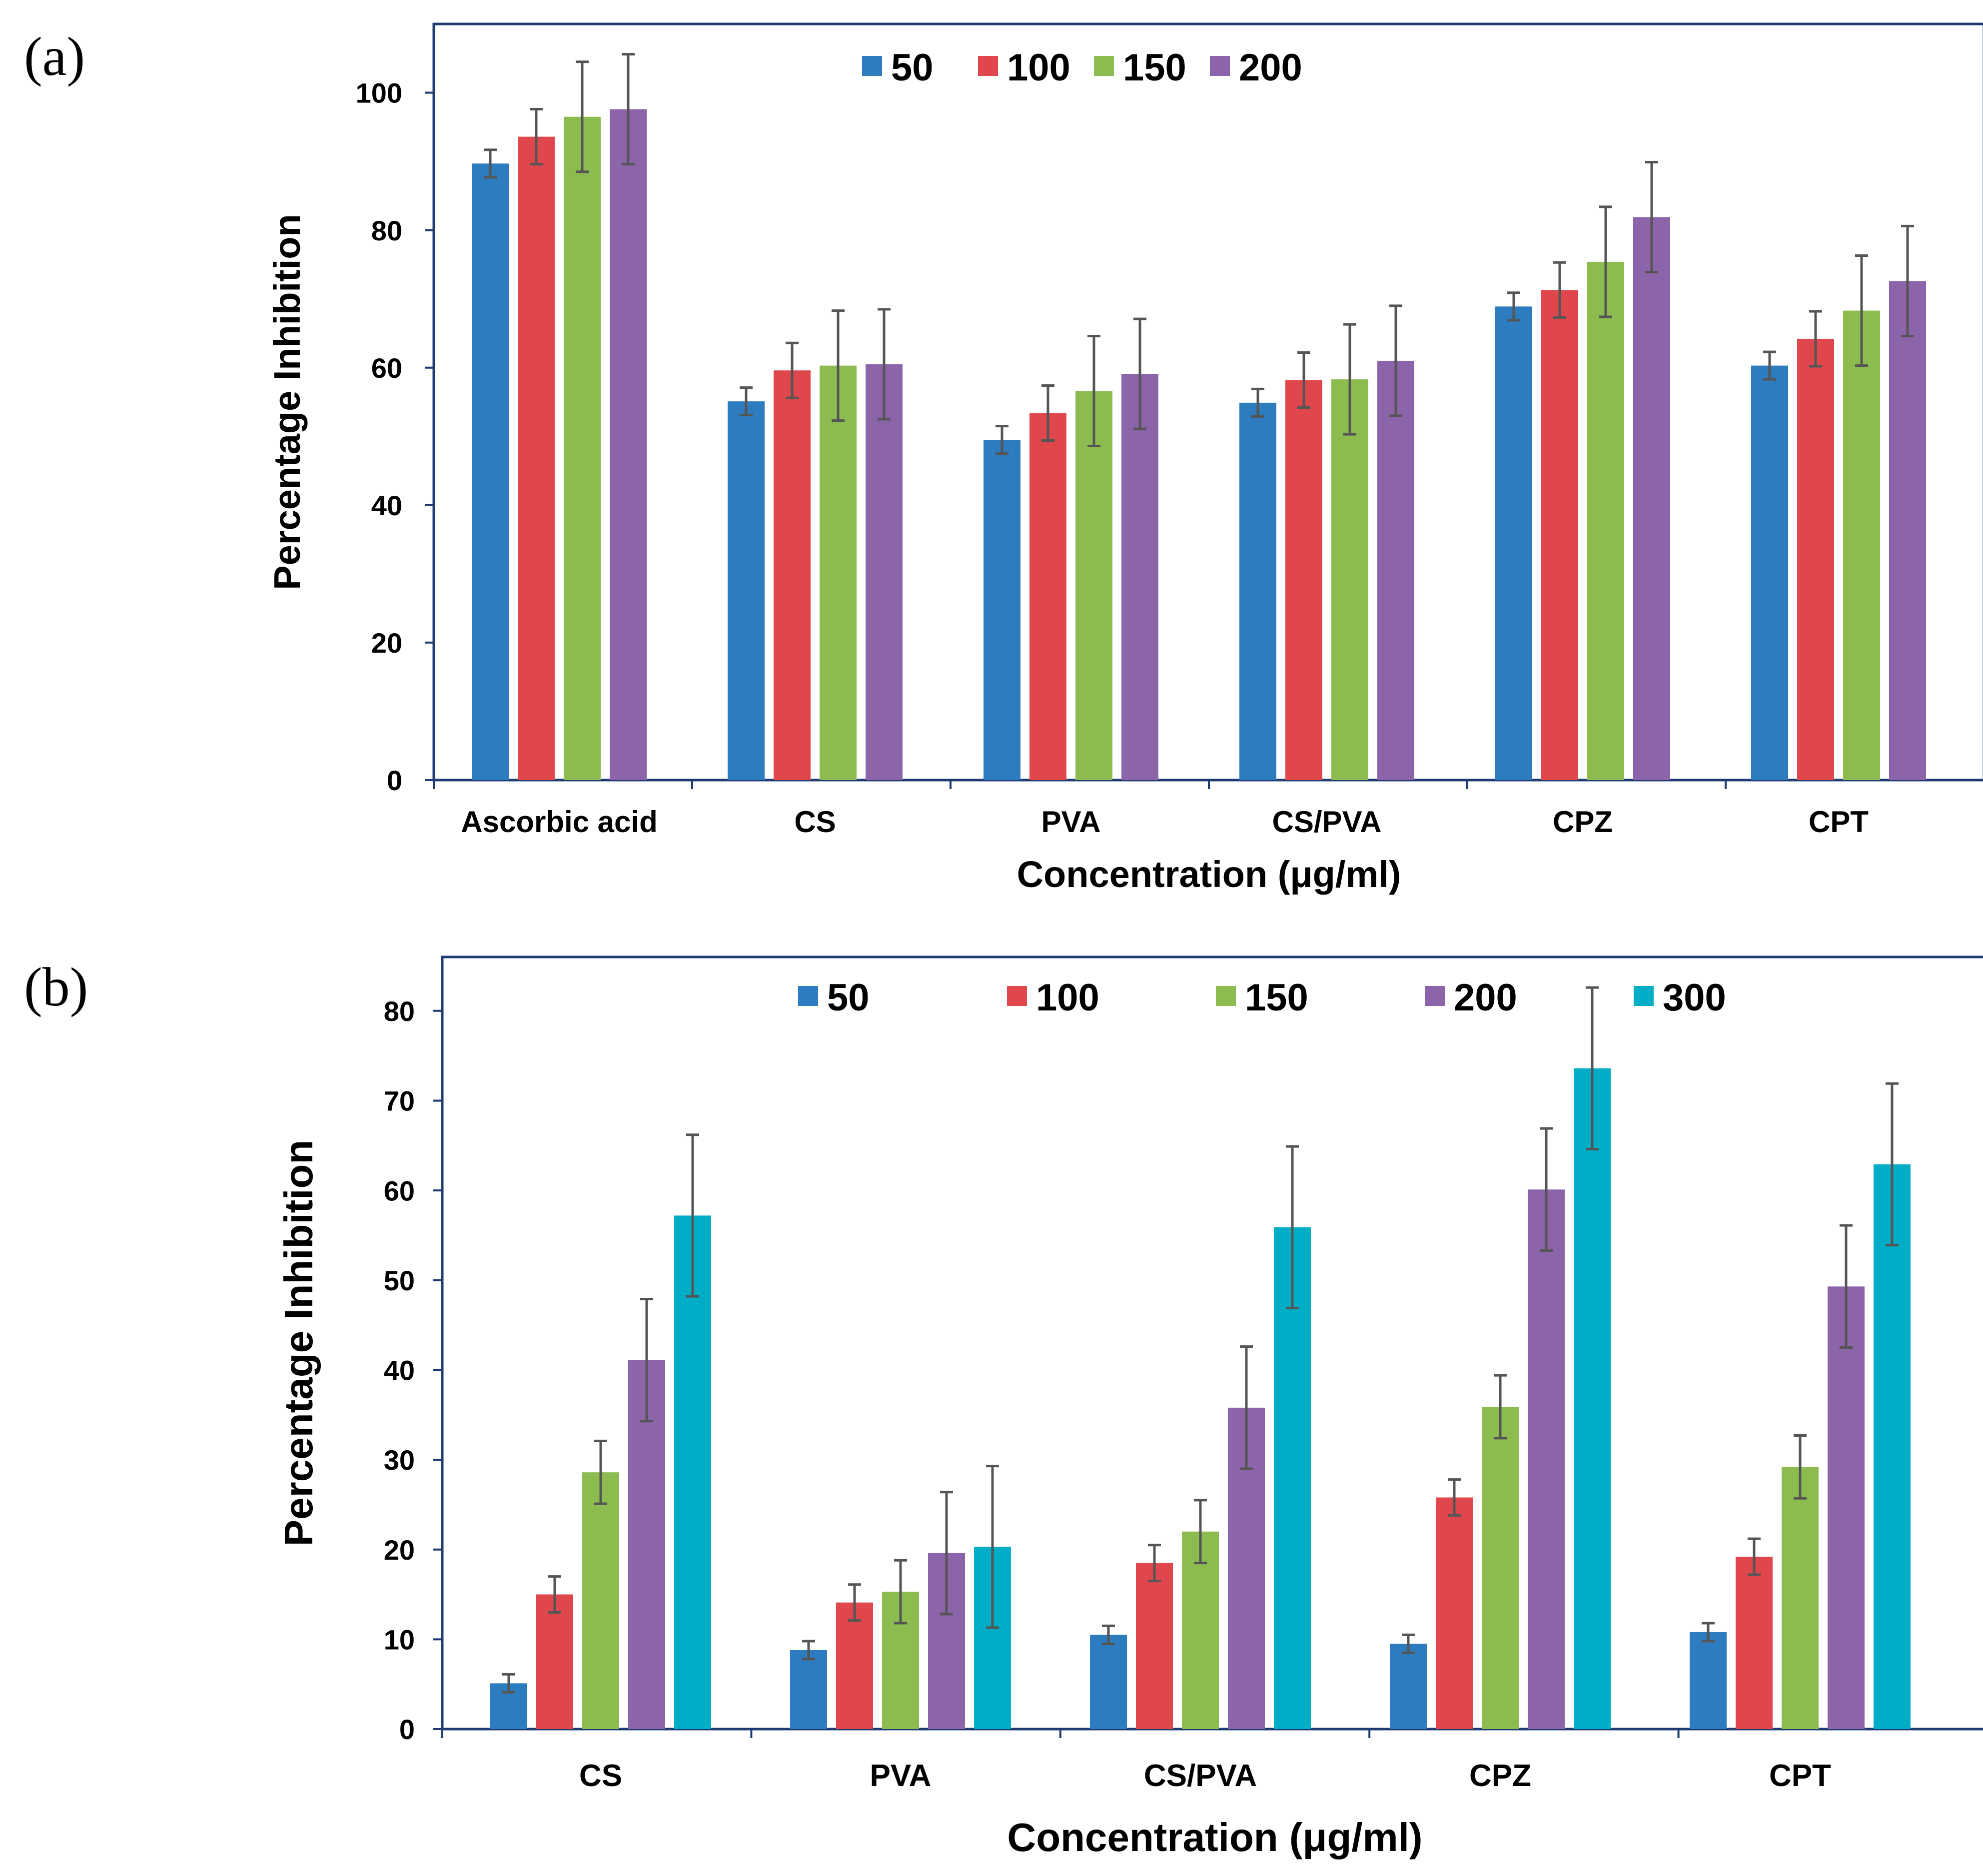 The height and width of the screenshot is (1876, 1983). Describe the element at coordinates (1082, 67) in the screenshot. I see `legend: 50 100 150 200` at that location.